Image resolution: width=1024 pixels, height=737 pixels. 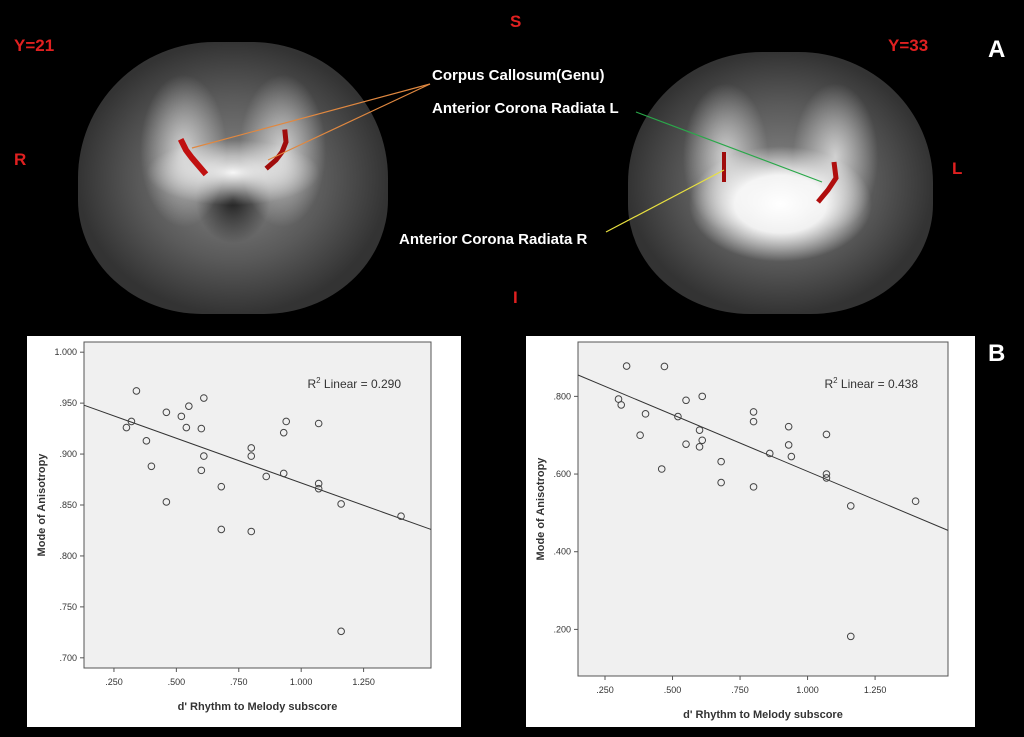 I want to click on y-tick-label: .600, so click(x=562, y=474).